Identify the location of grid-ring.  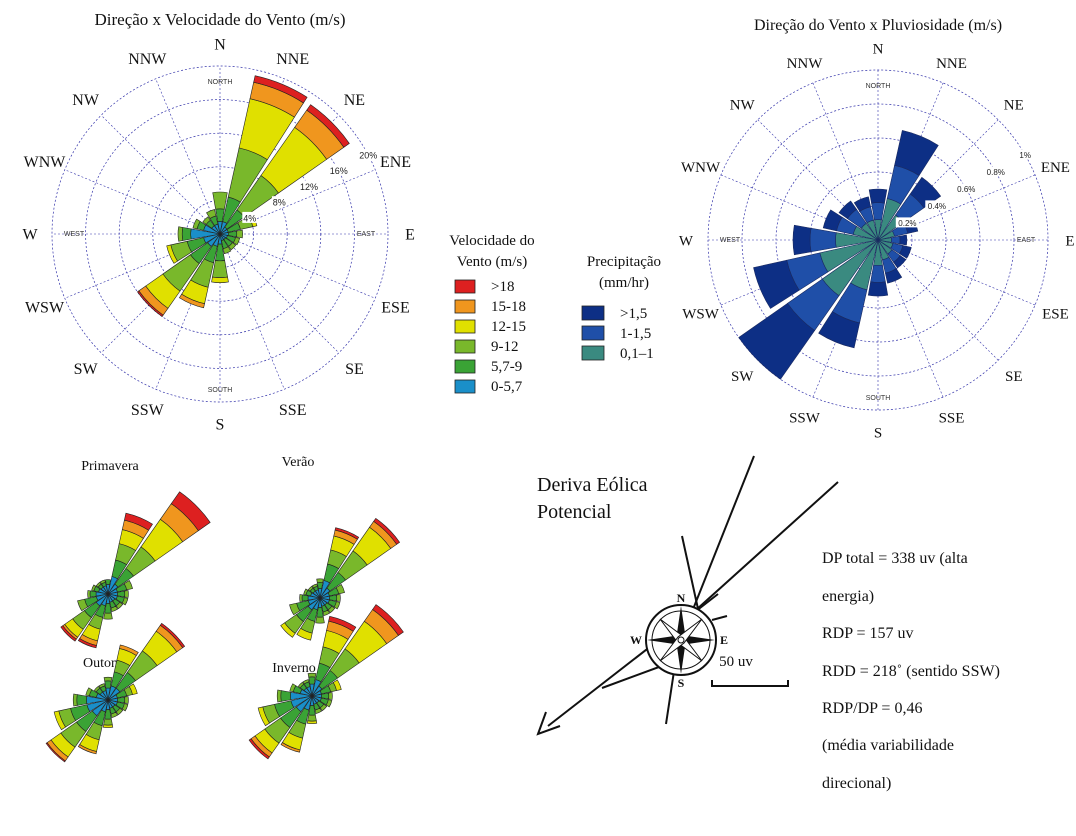
(220, 234).